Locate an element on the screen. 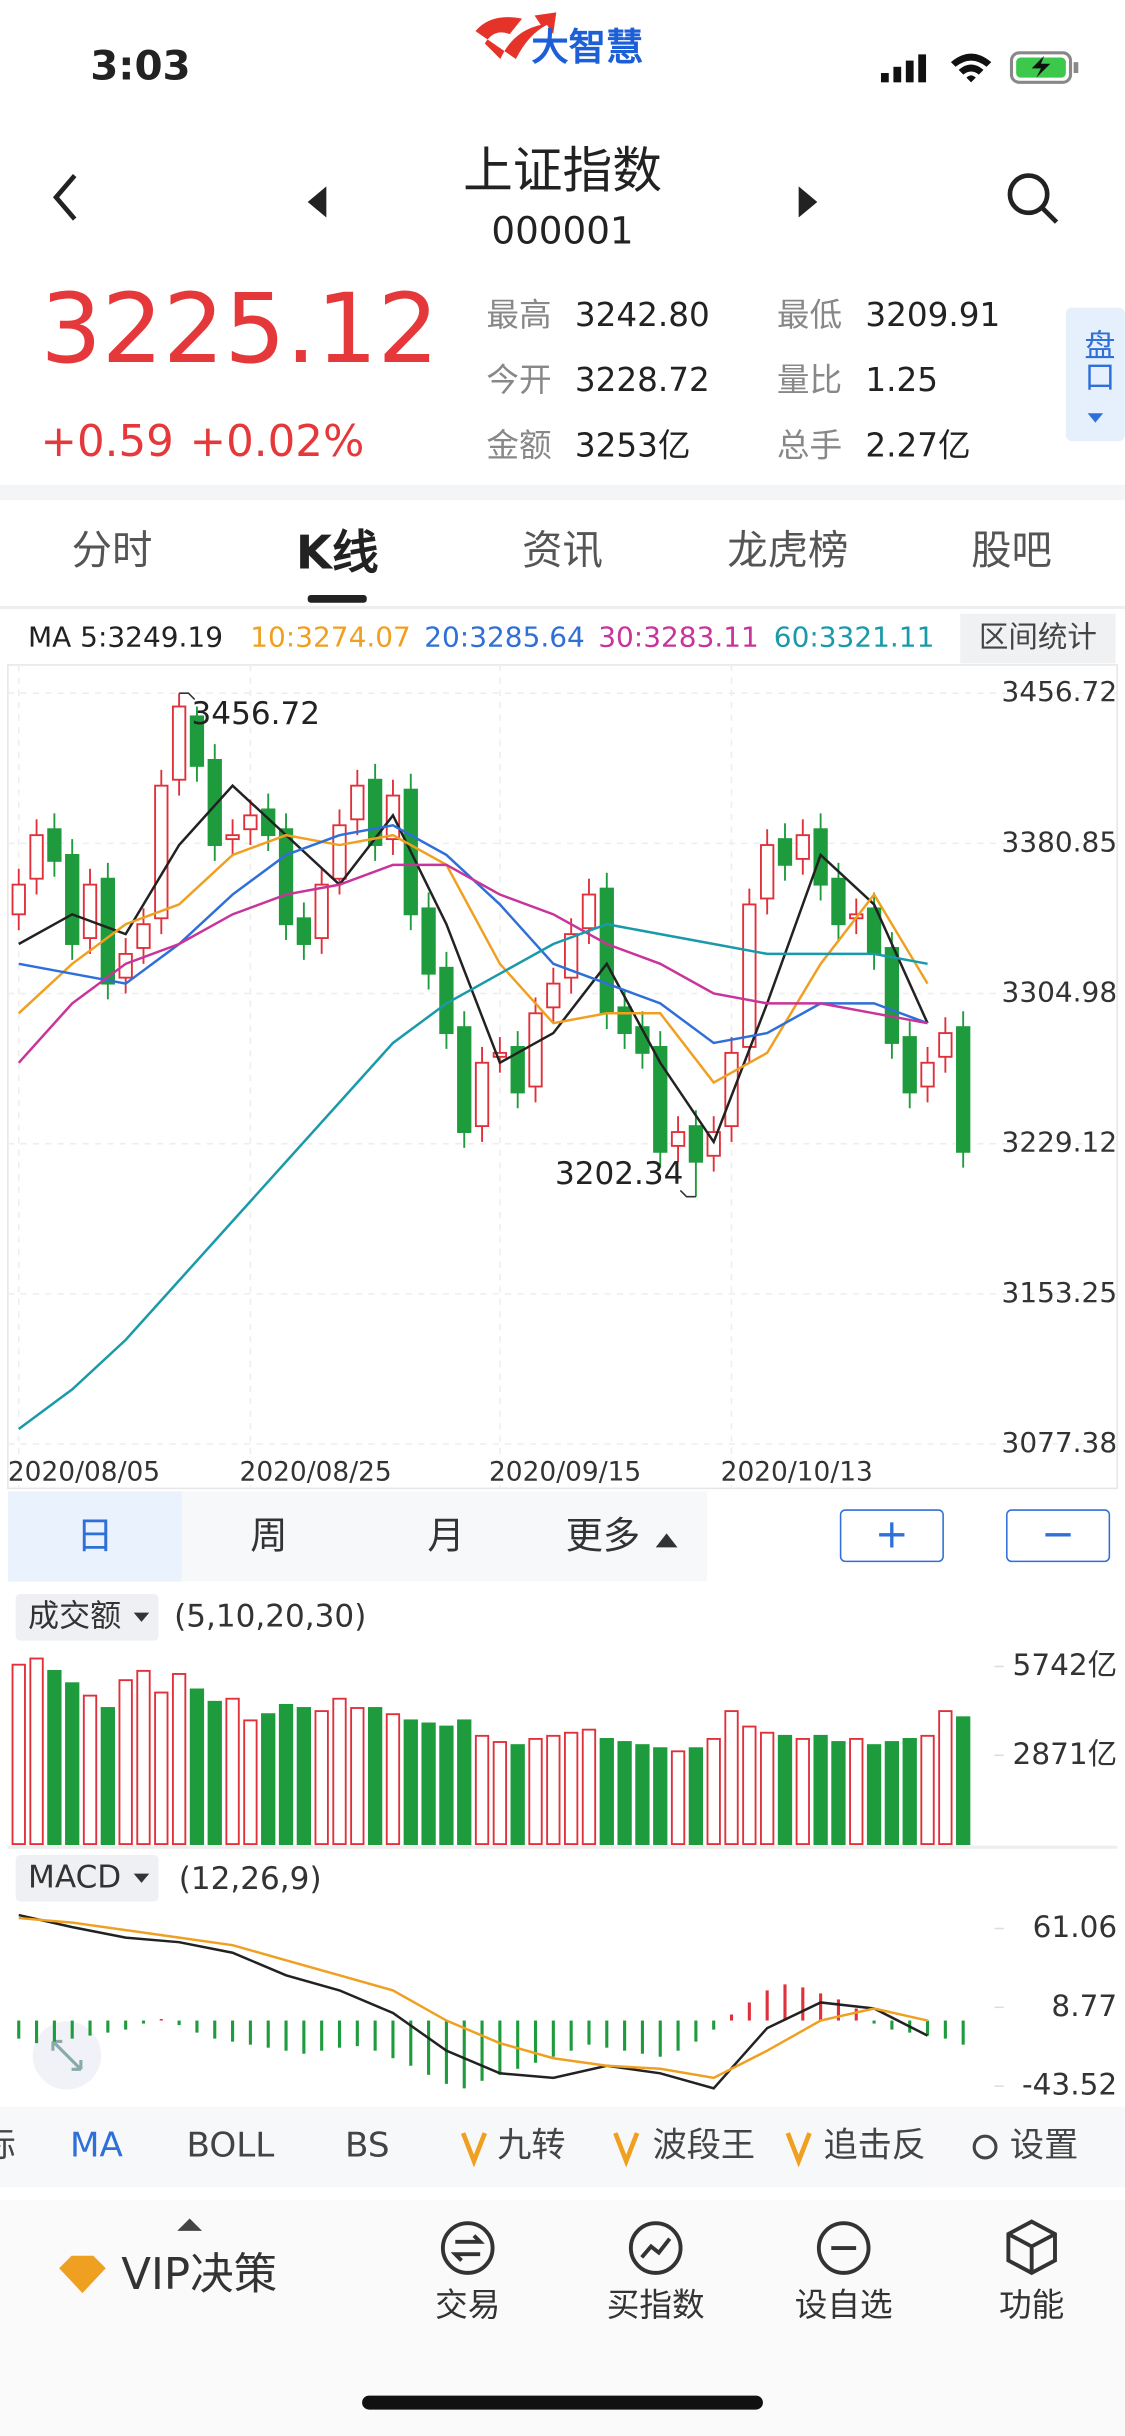 This screenshot has height=2436, width=1125. side-button-label: 盘口 is located at coordinates (1096, 360).